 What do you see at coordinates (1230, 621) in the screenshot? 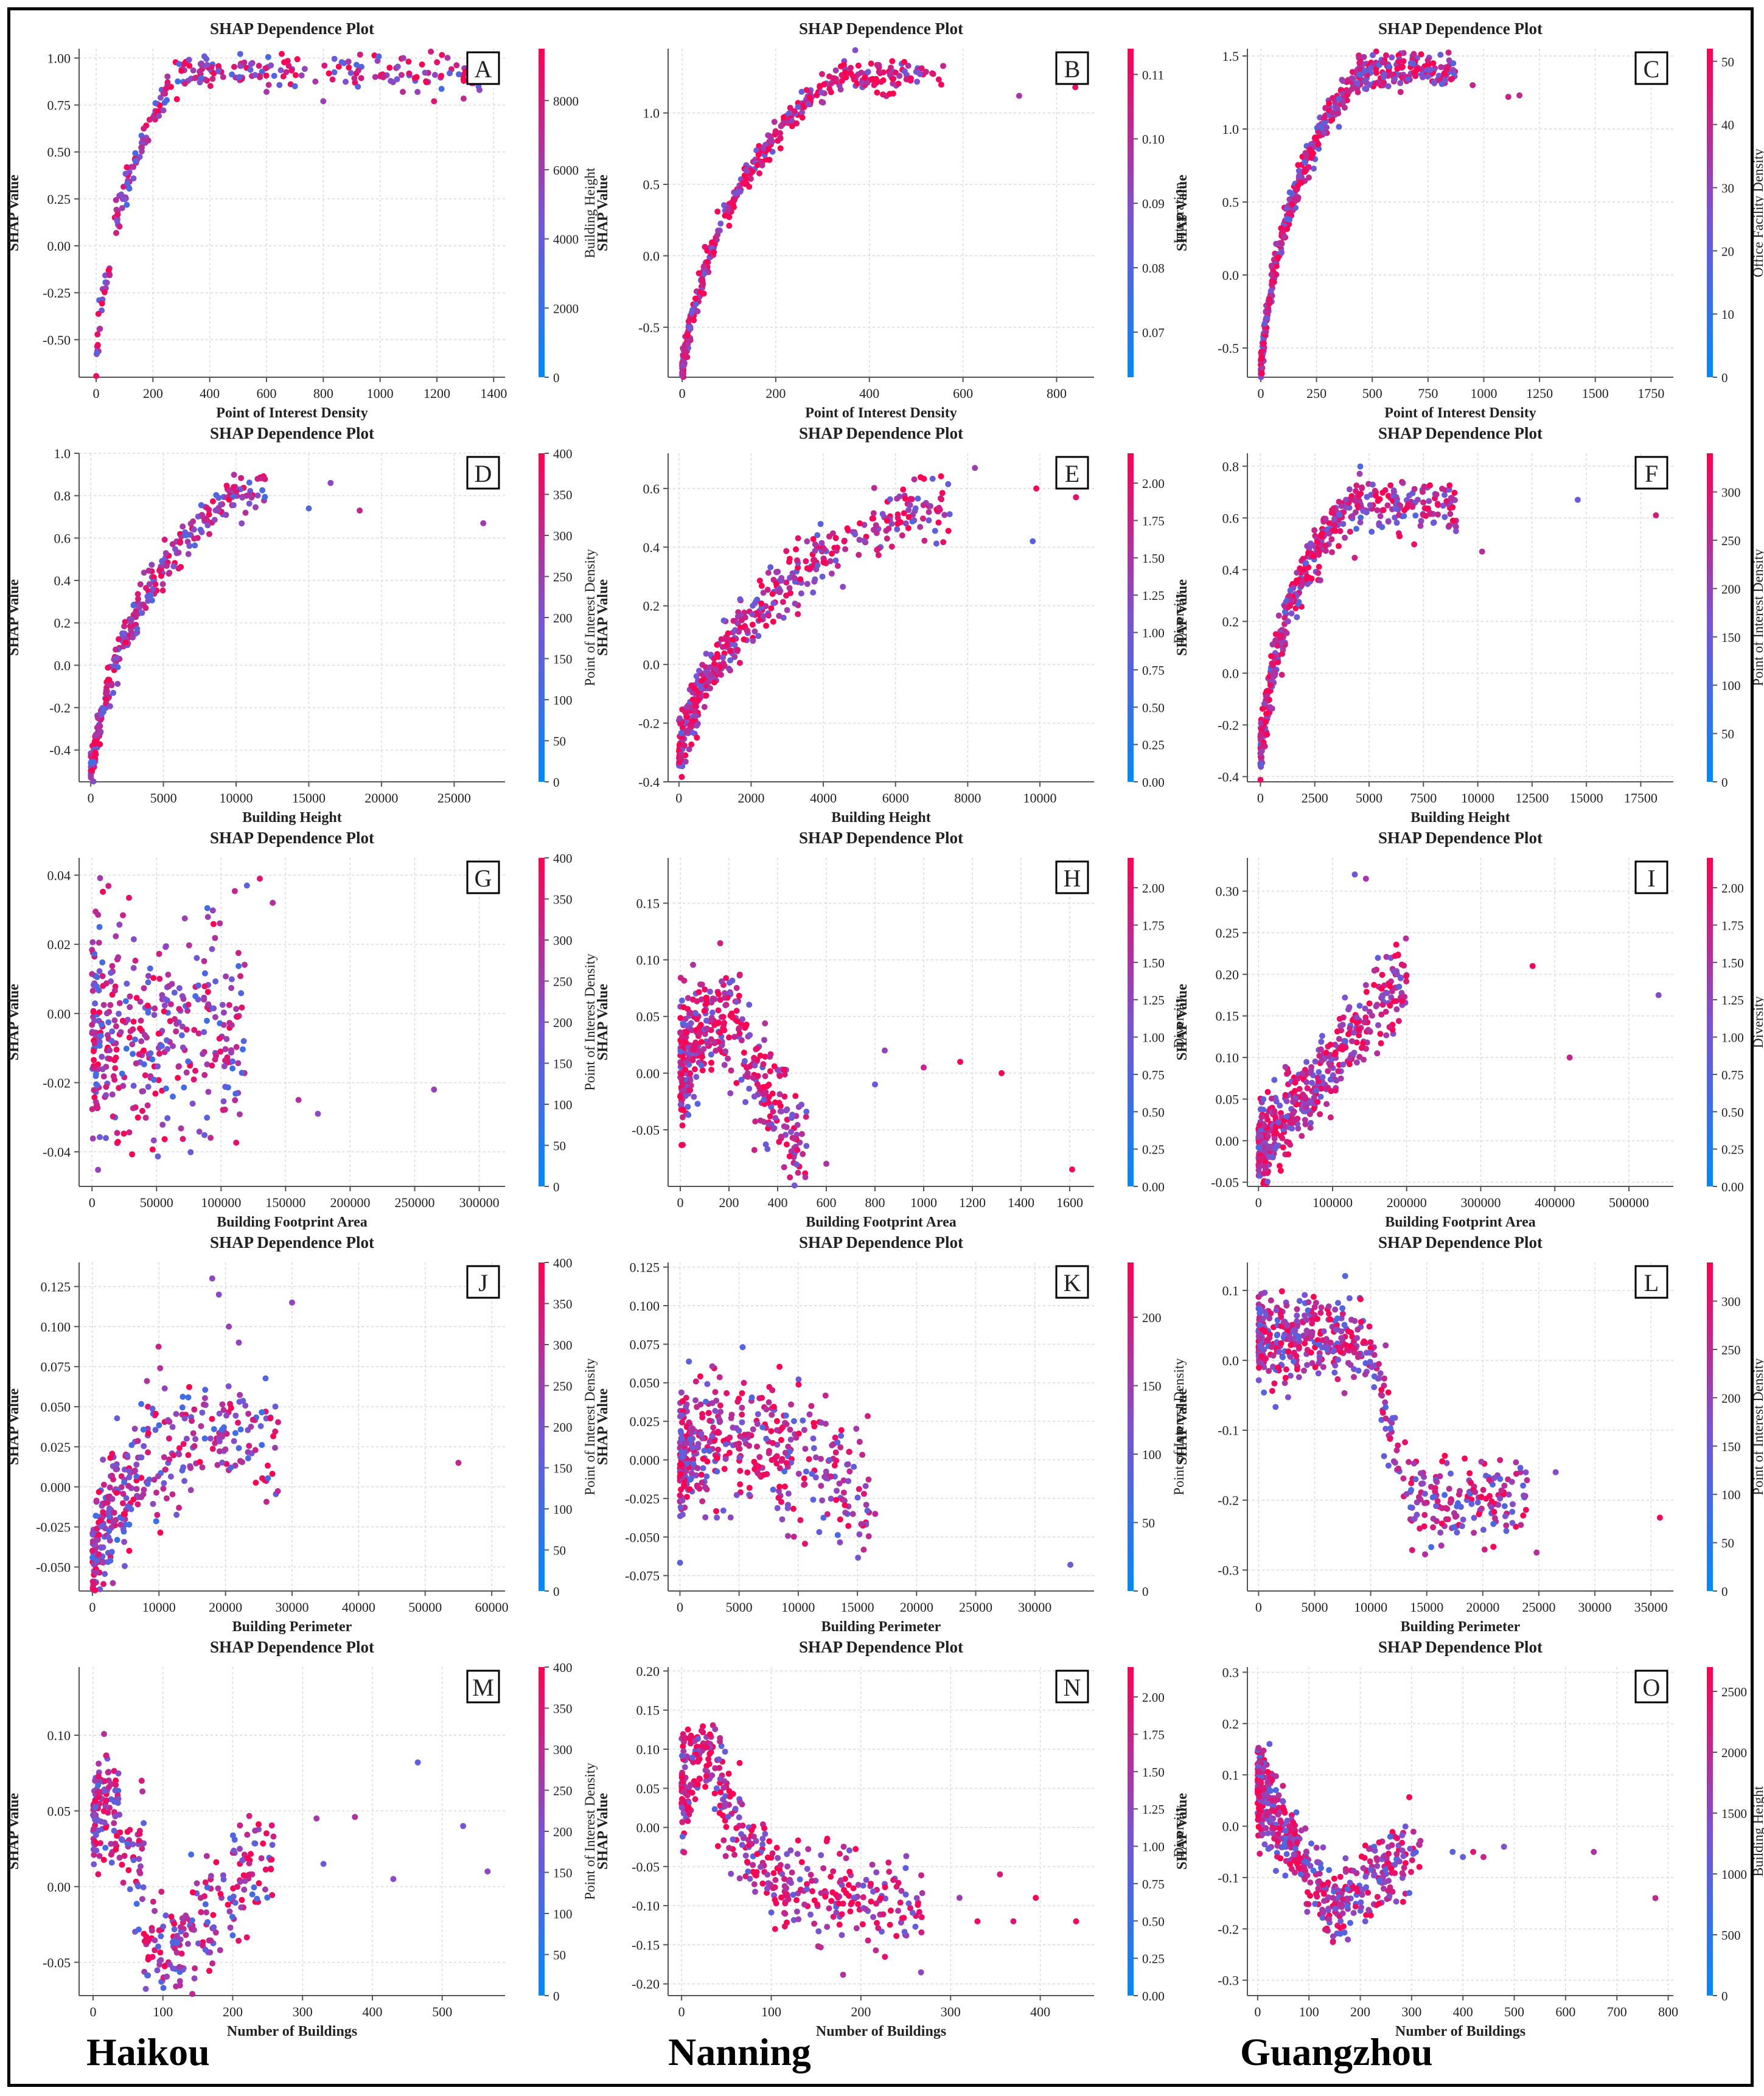
I see `y-tick-label: 0.2` at bounding box center [1230, 621].